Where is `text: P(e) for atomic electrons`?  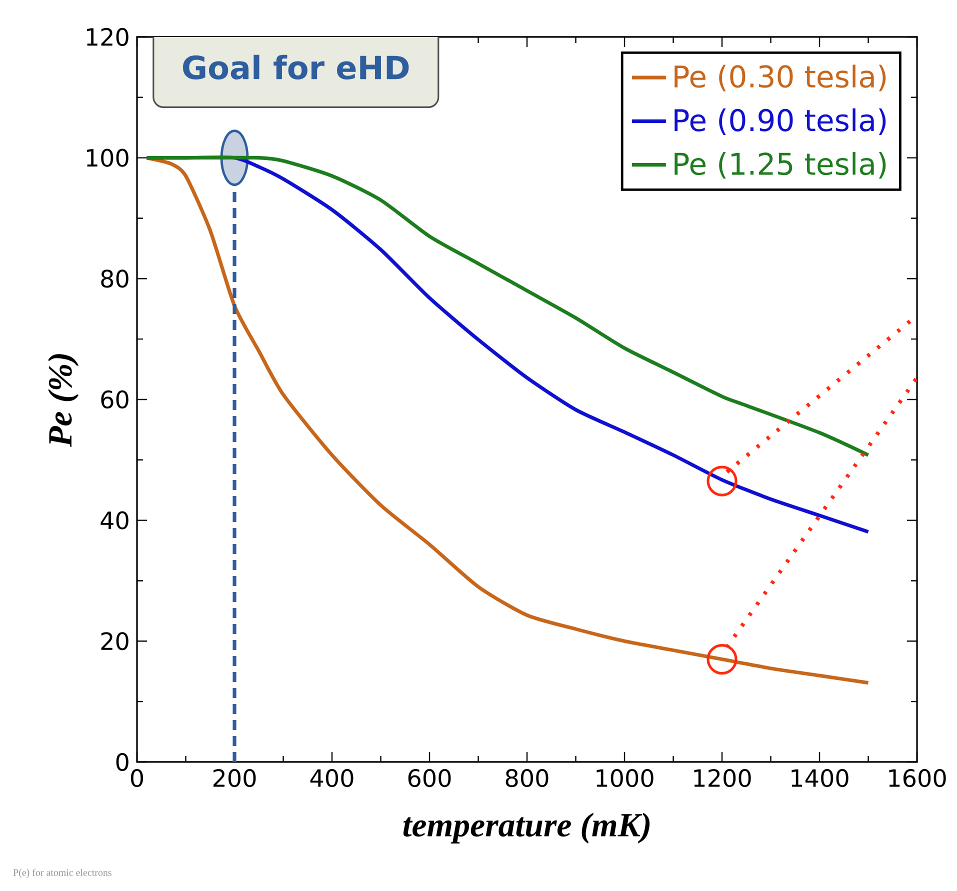
text: P(e) for atomic electrons is located at coordinates (62, 873).